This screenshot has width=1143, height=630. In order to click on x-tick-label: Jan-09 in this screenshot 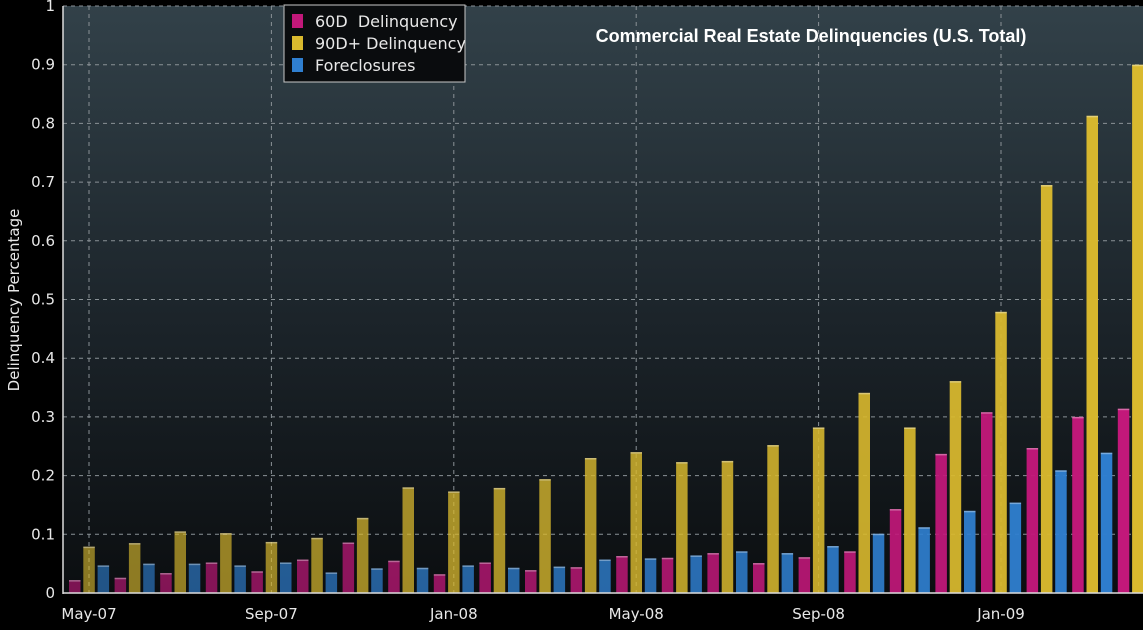, I will do `click(1000, 614)`.